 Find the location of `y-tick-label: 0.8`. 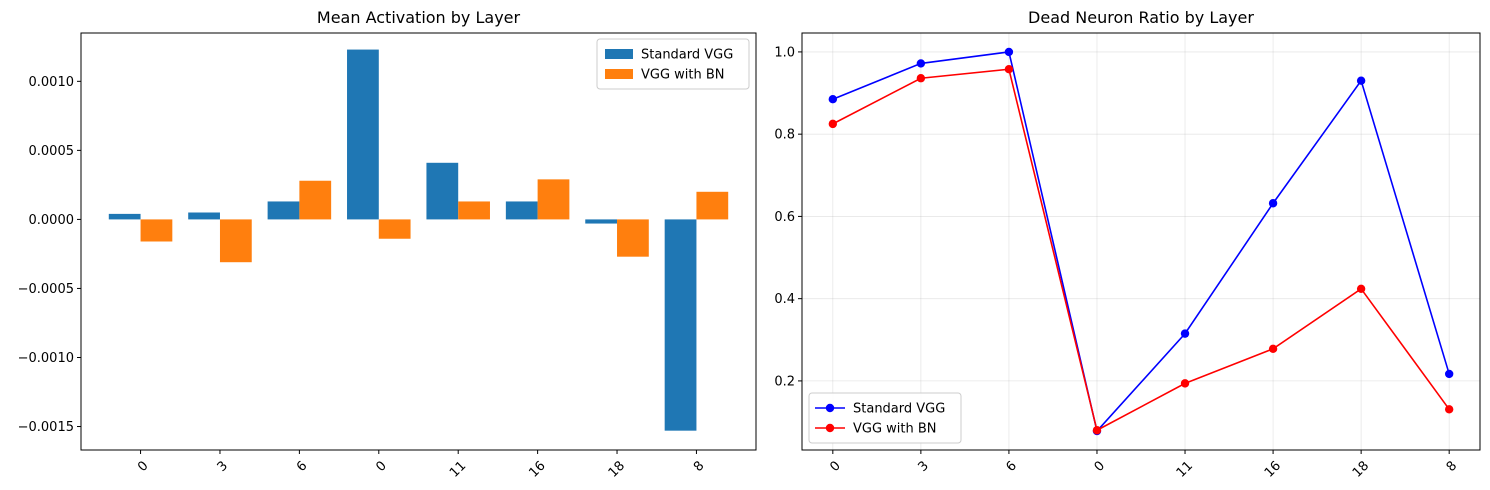

y-tick-label: 0.8 is located at coordinates (784, 135).